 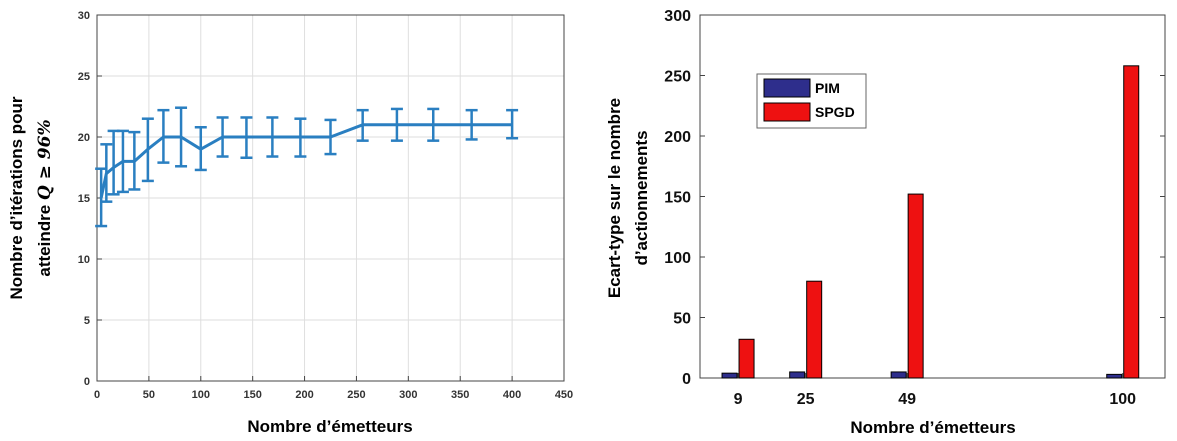 What do you see at coordinates (97, 395) in the screenshot?
I see `left-x-tick-label: 0` at bounding box center [97, 395].